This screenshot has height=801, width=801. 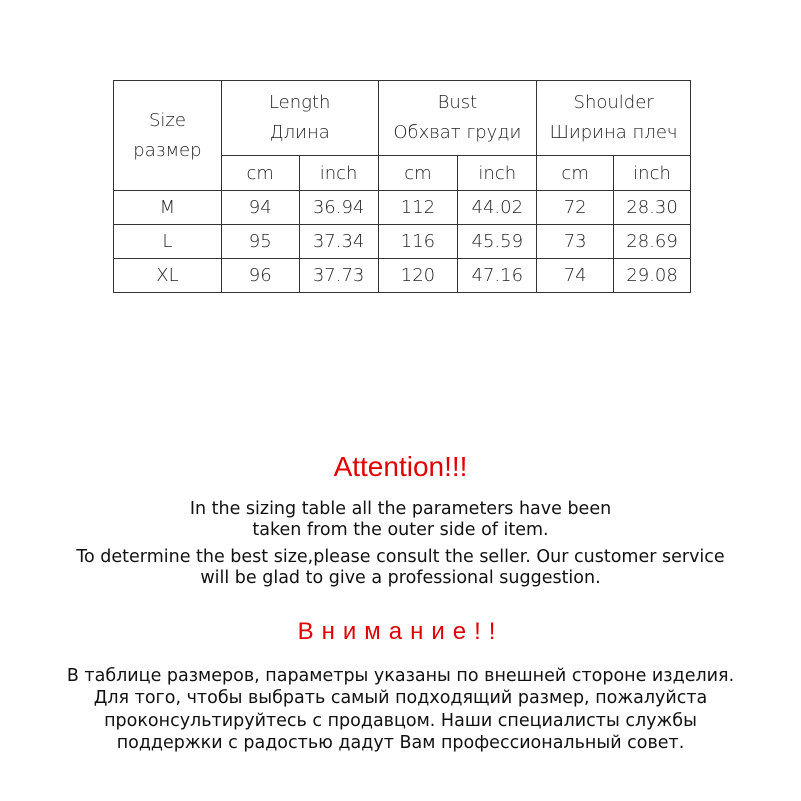 I want to click on cell: 120, so click(x=418, y=275).